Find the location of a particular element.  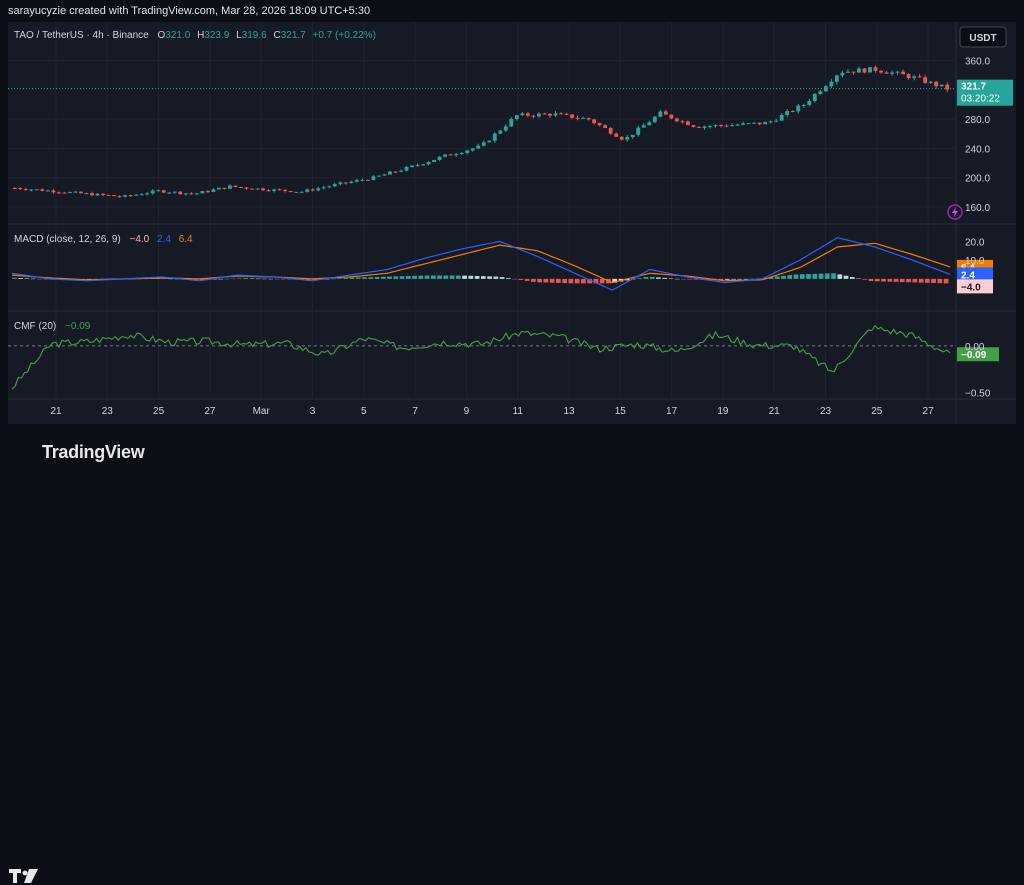

brand-name: TradingView is located at coordinates (93, 452).